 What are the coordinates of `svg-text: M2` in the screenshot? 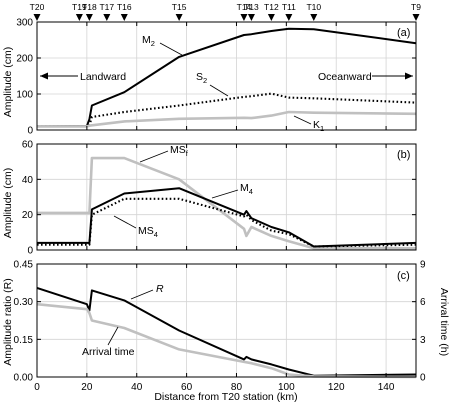 It's located at (148, 41).